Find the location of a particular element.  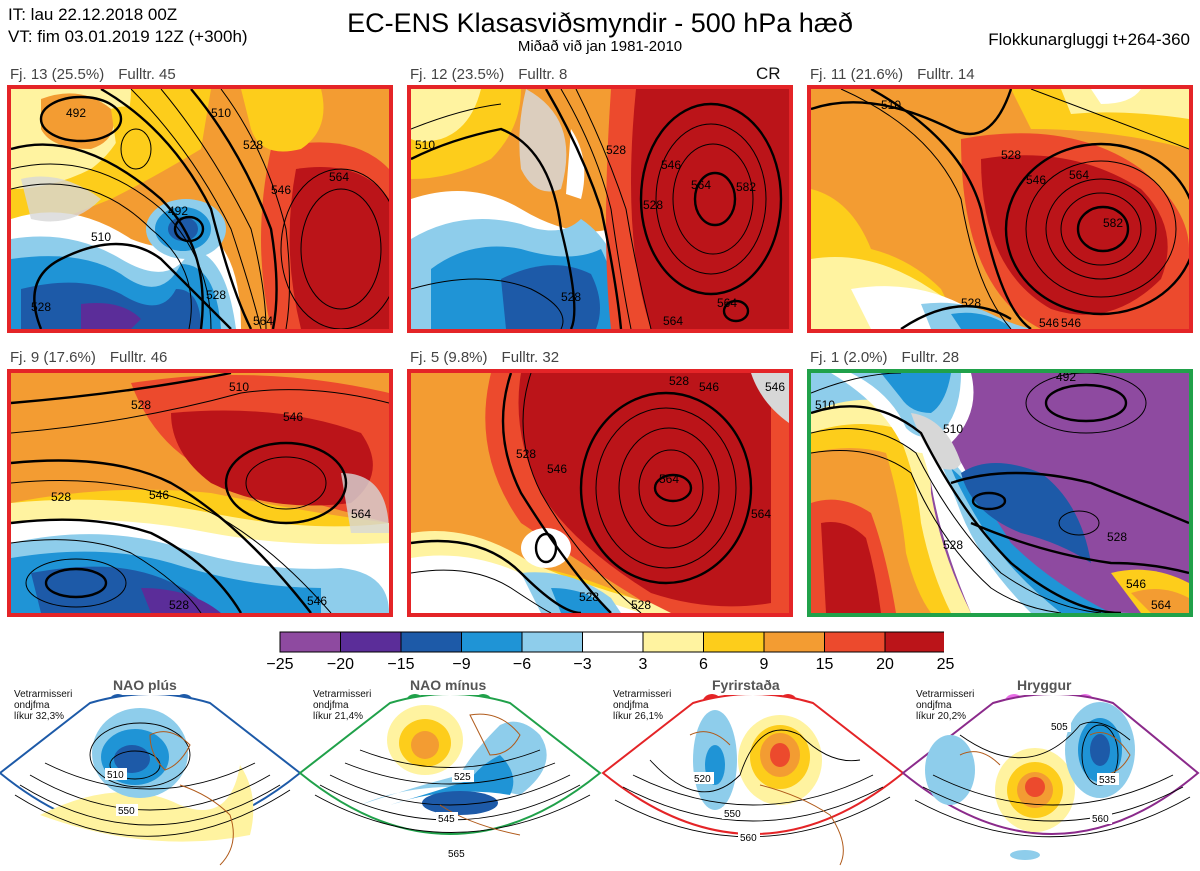

regime-4-contour: 560 is located at coordinates (1100, 819).